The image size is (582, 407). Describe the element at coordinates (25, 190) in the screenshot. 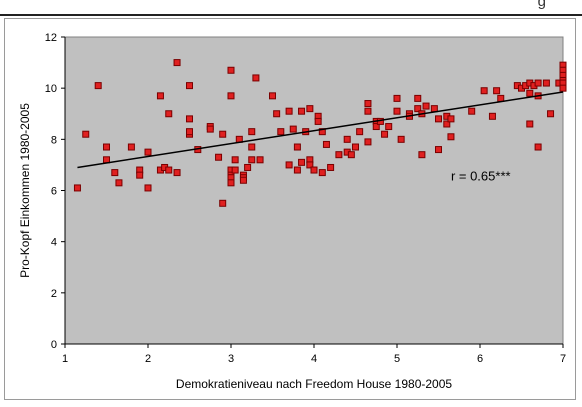

I see `y-axis-title: Pro-Kopf Einkommen 1980-2005` at that location.